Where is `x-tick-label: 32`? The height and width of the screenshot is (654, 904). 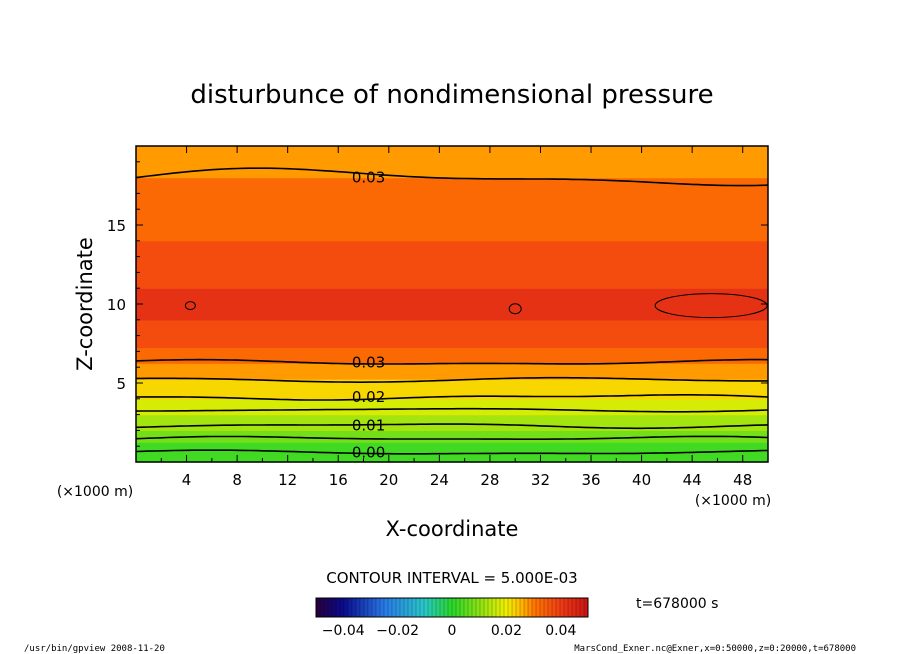
x-tick-label: 32 is located at coordinates (540, 480).